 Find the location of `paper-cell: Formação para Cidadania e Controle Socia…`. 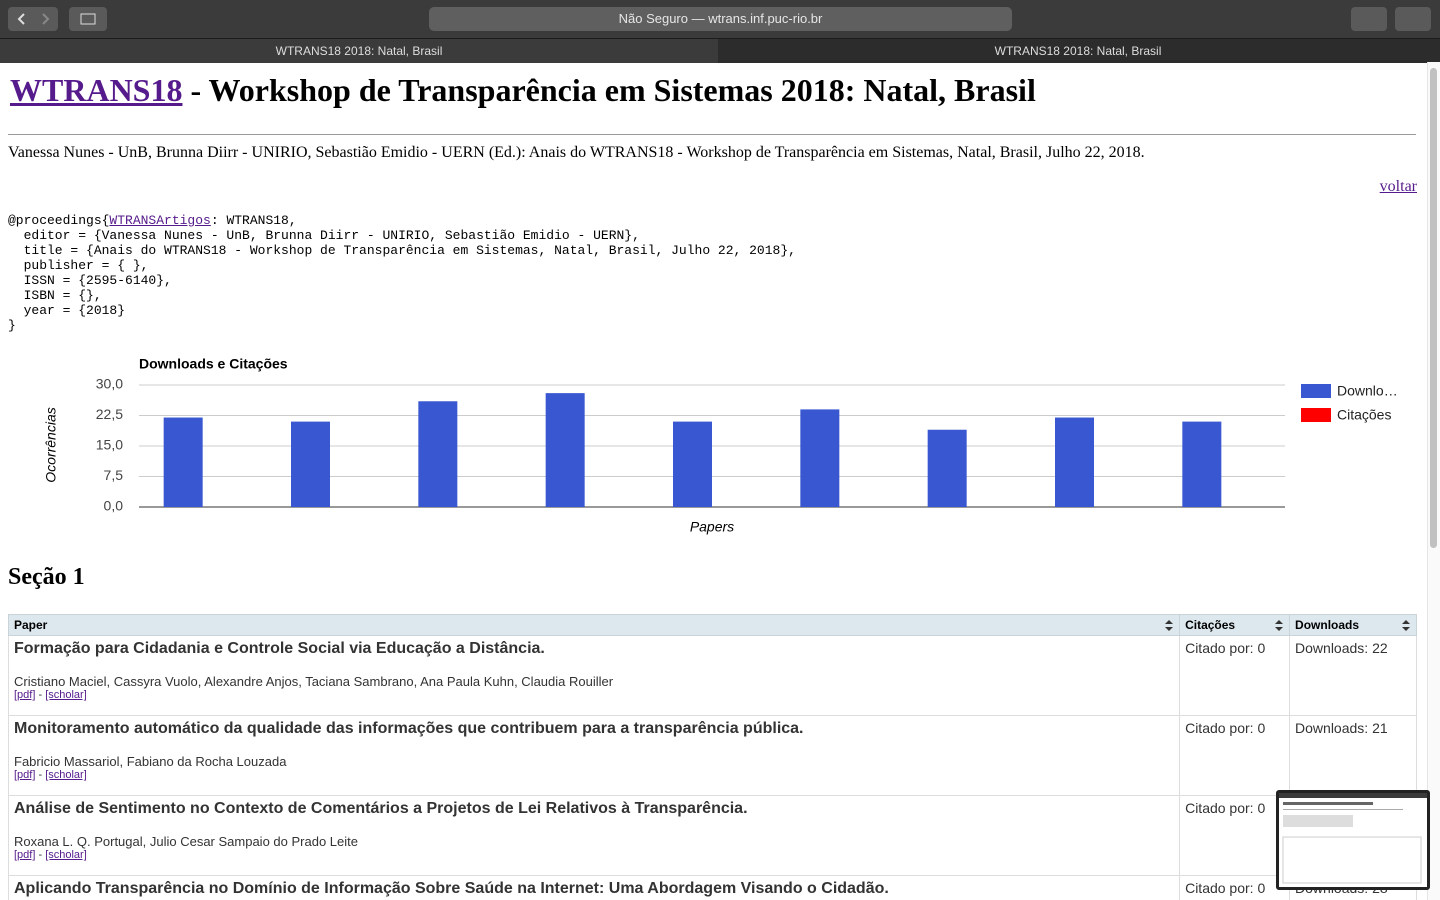

paper-cell: Formação para Cidadania e Controle Socia… is located at coordinates (594, 675).